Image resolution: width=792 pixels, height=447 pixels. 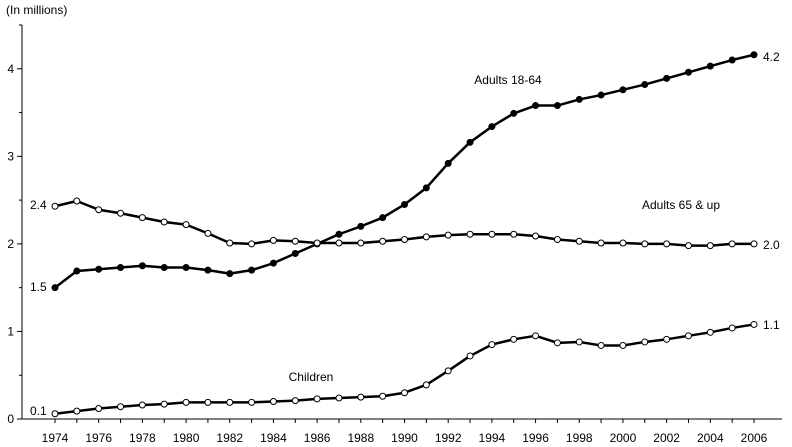 I want to click on series-label-children: Children, so click(x=311, y=377).